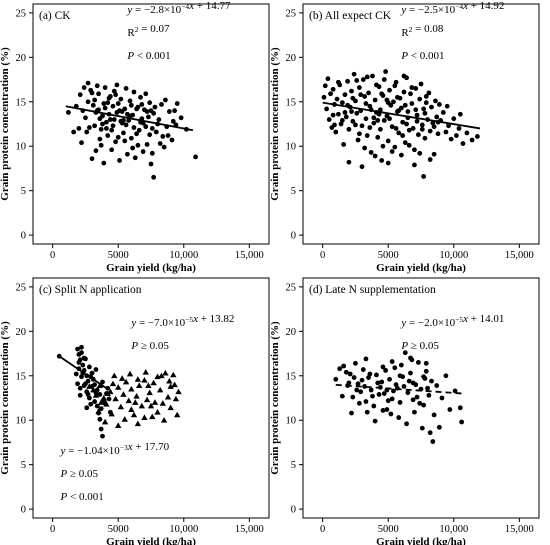 This screenshot has height=545, width=550. I want to click on panel-title: (a) CK, so click(55, 16).